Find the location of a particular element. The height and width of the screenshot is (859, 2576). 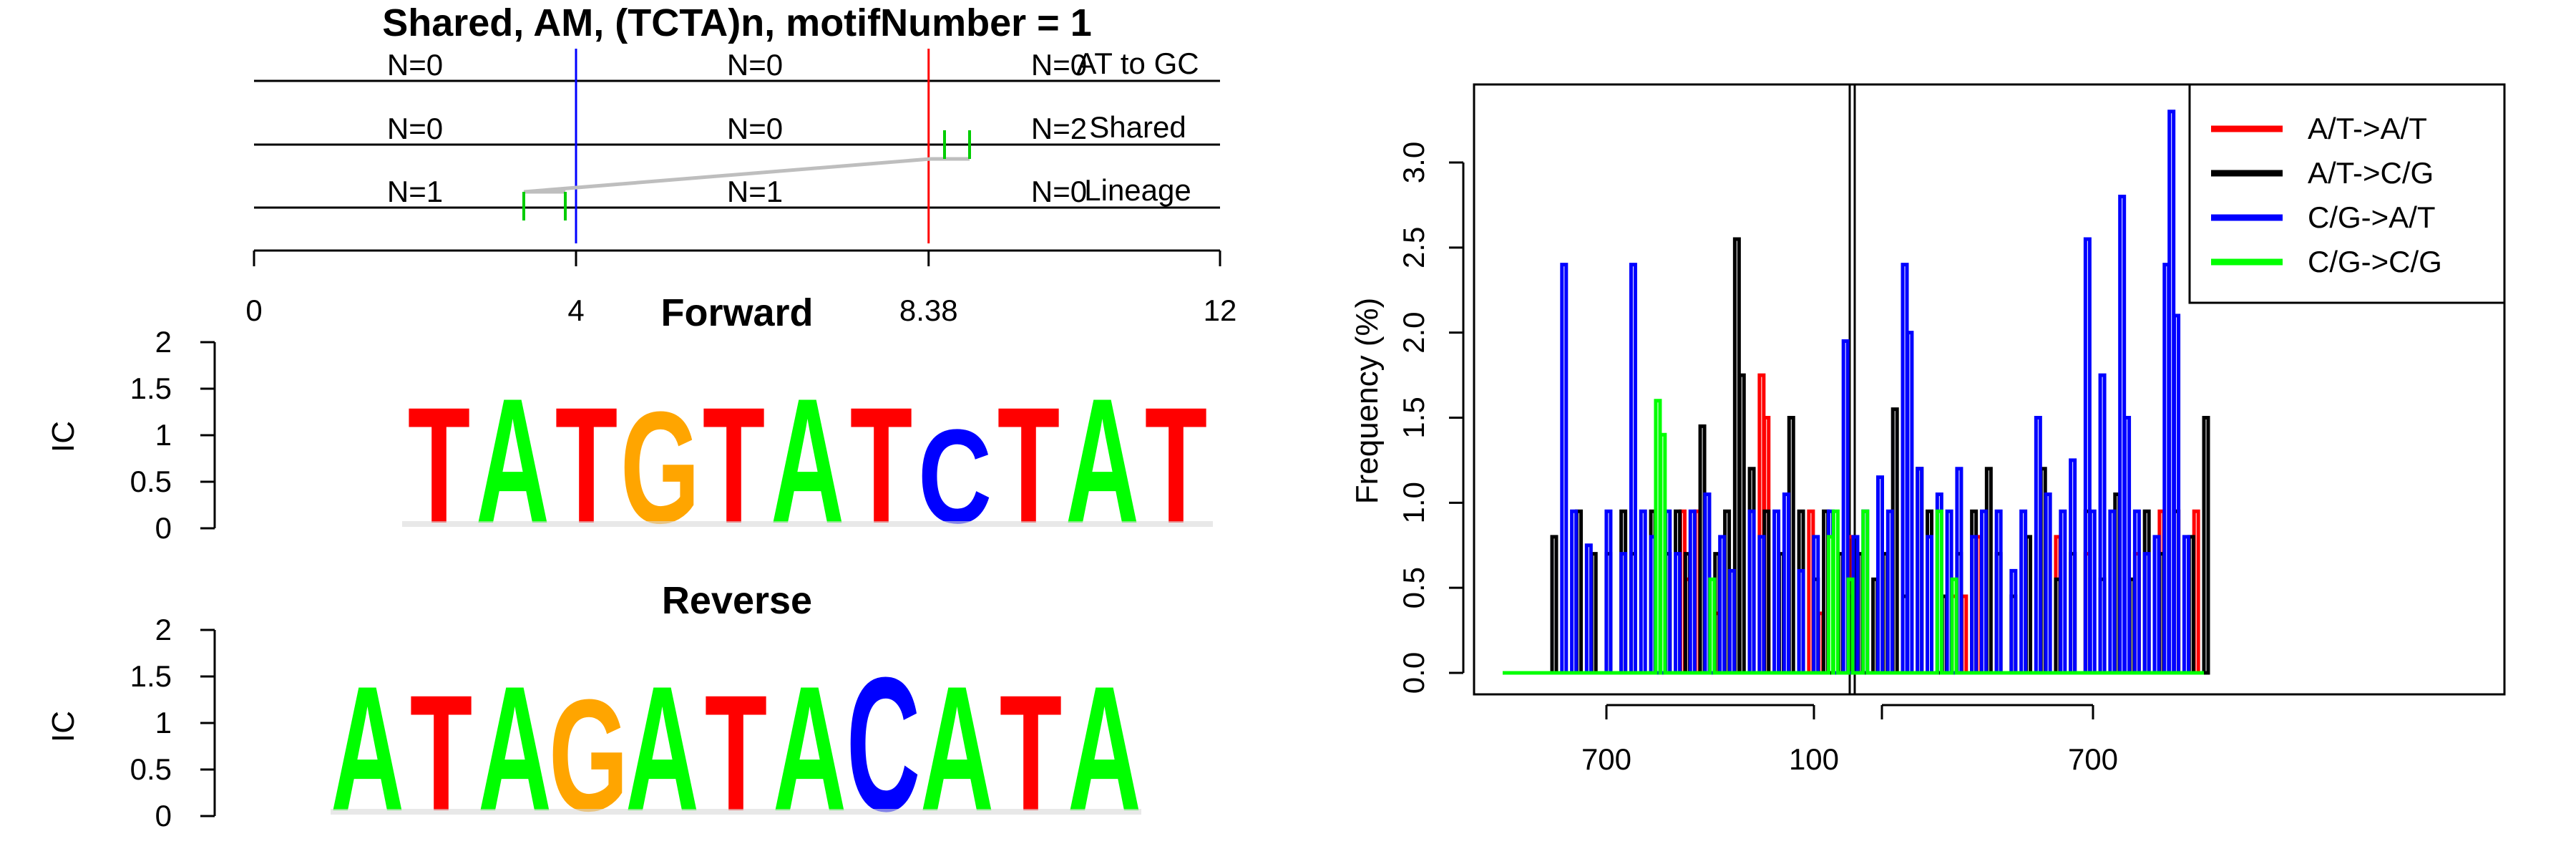

tree-row-label: AT to GC is located at coordinates (1137, 63).